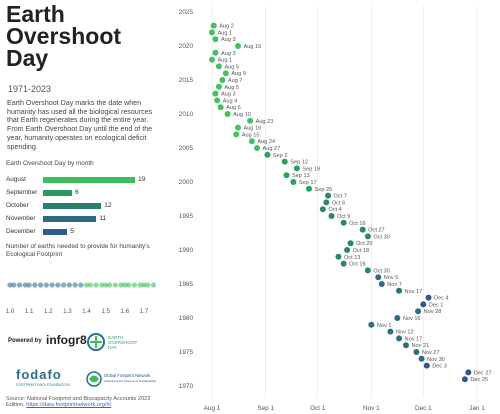 This screenshot has height=414, width=500. I want to click on y-tick-label: 2025, so click(186, 12).